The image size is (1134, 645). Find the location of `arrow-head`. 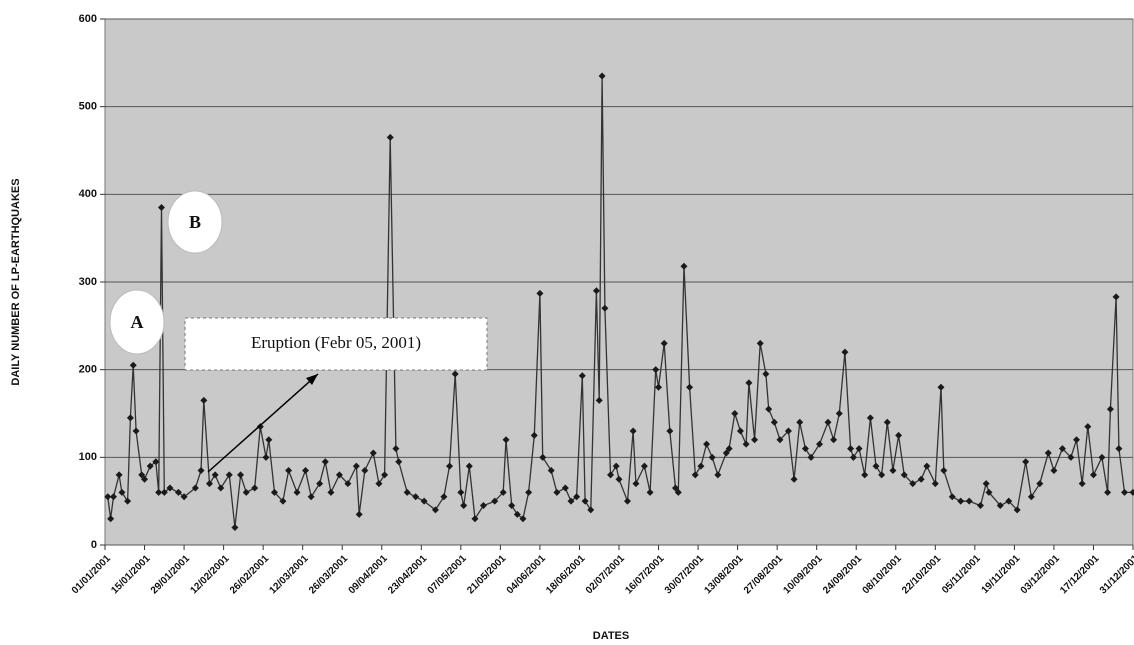

arrow-head is located at coordinates (312, 379).